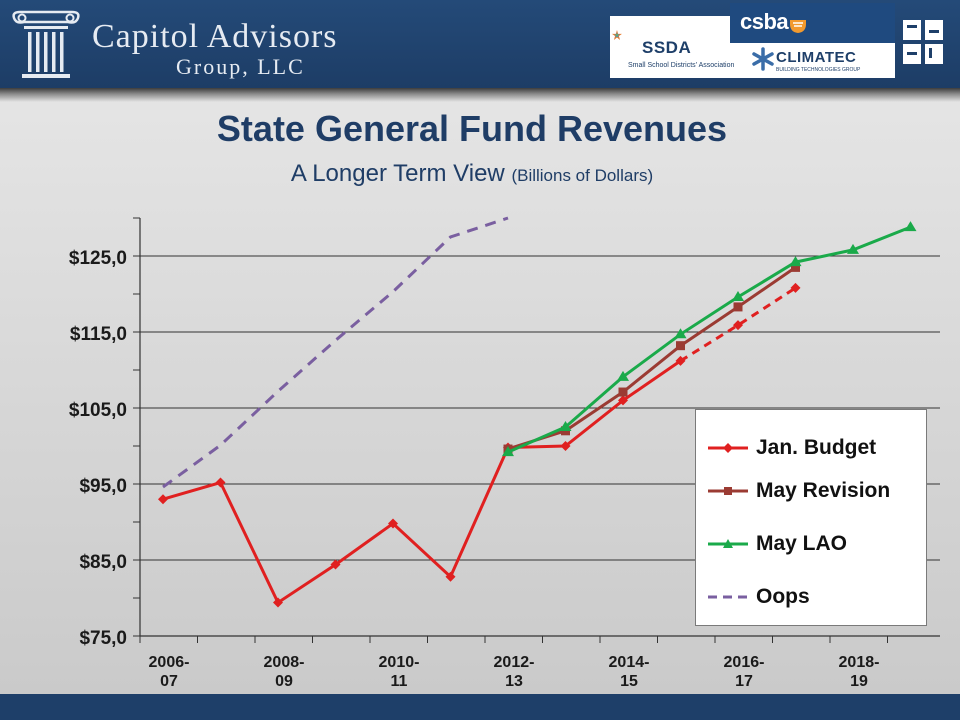  I want to click on y-tick-label-125: $125,0, so click(98, 258).